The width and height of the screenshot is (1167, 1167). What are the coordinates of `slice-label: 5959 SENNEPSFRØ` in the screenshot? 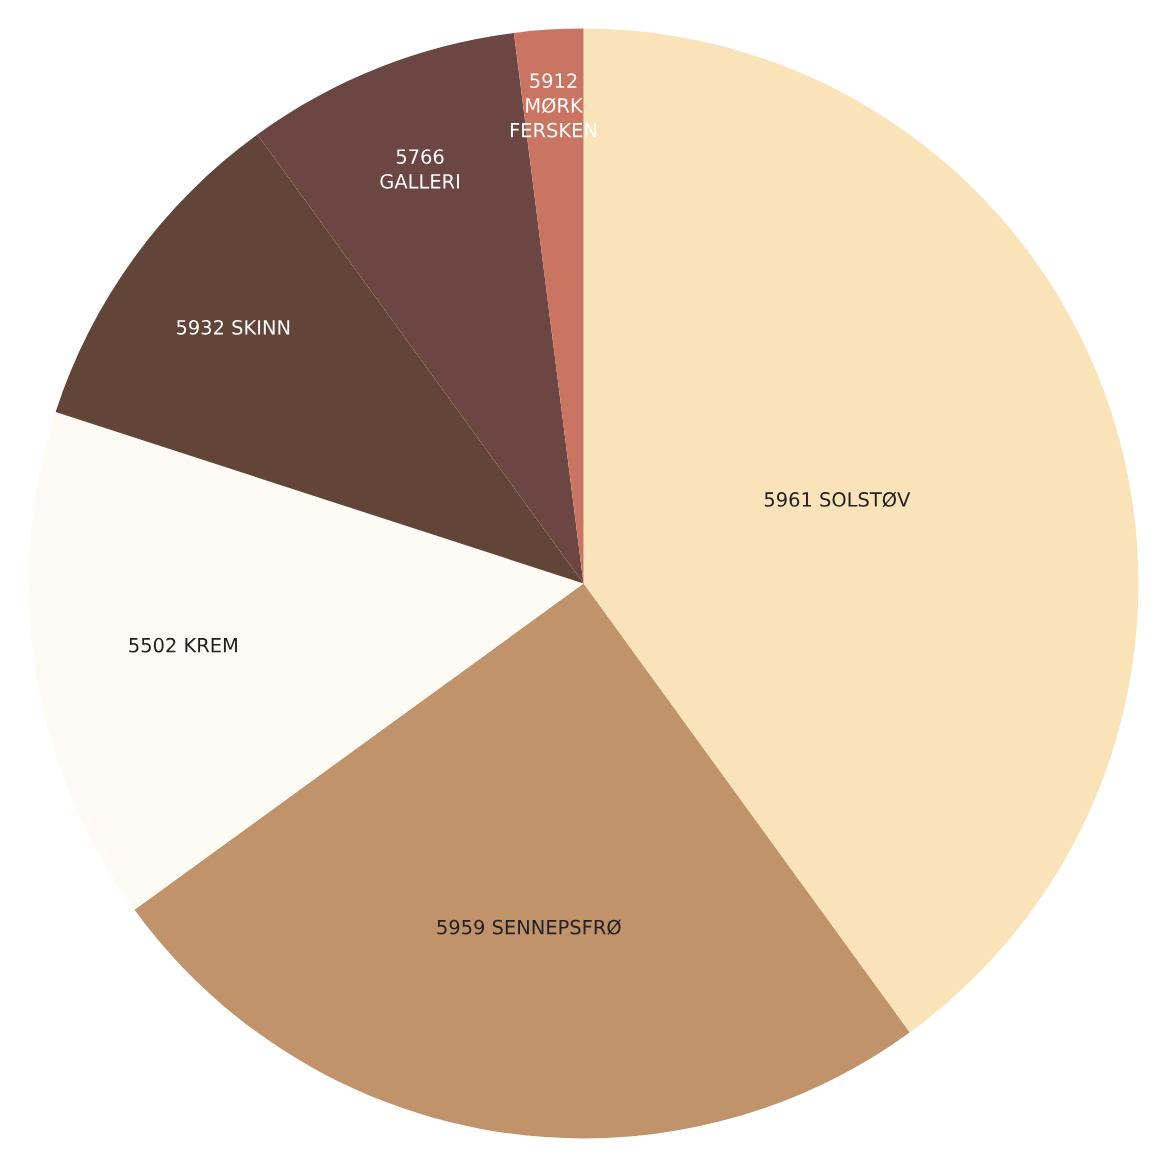 It's located at (529, 927).